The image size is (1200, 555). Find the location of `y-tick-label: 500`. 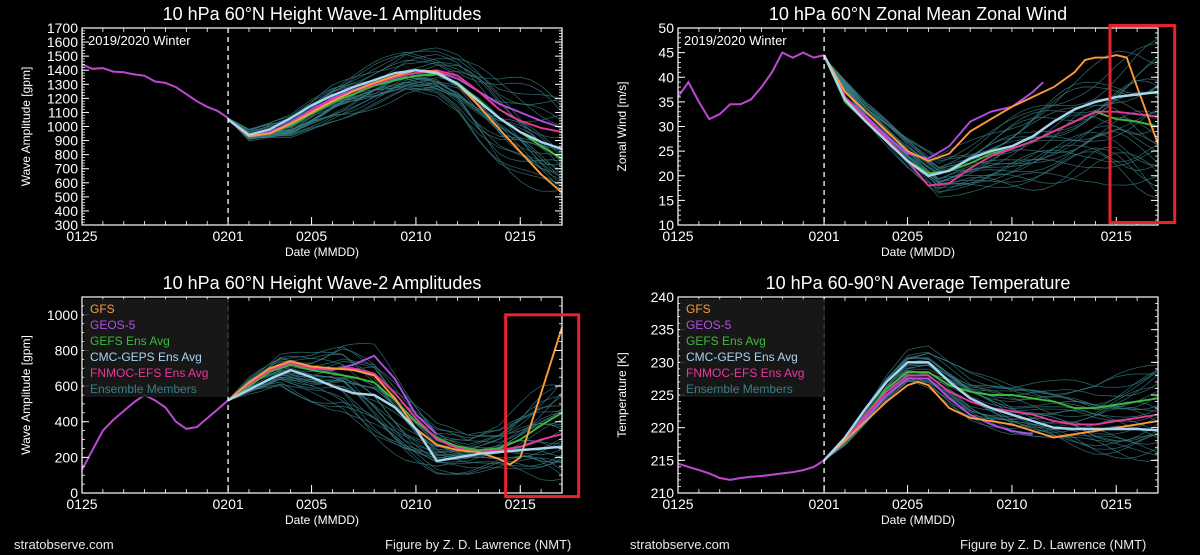

y-tick-label: 500 is located at coordinates (67, 197).